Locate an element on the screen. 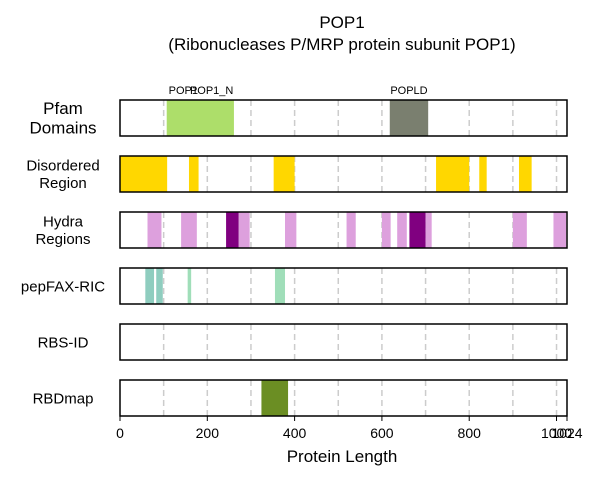  track-name-label: Pfam Domains is located at coordinates (62, 118).